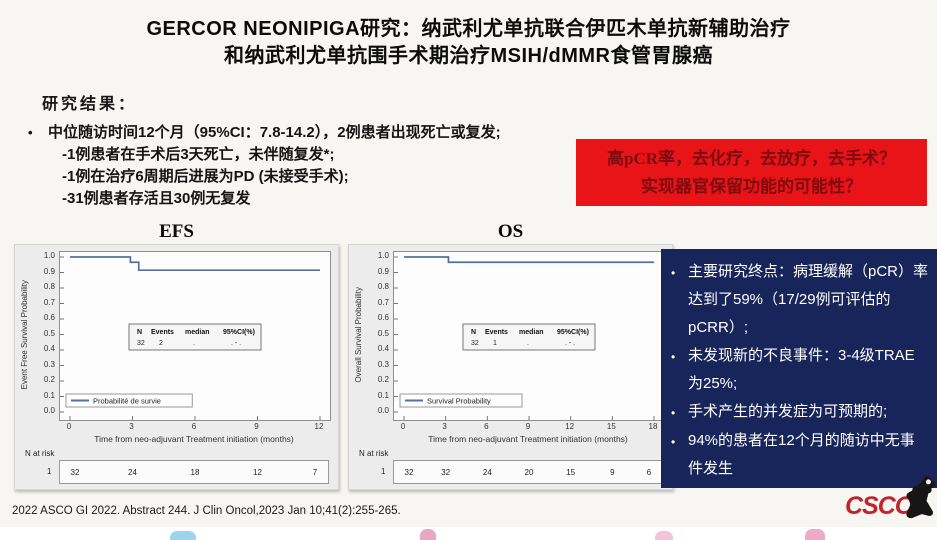 The width and height of the screenshot is (937, 540). What do you see at coordinates (468, 56) in the screenshot?
I see `slide-title-line2: 和纳武利尤单抗围手术期治疗MSIH/dMMR食管胃腺癌` at bounding box center [468, 56].